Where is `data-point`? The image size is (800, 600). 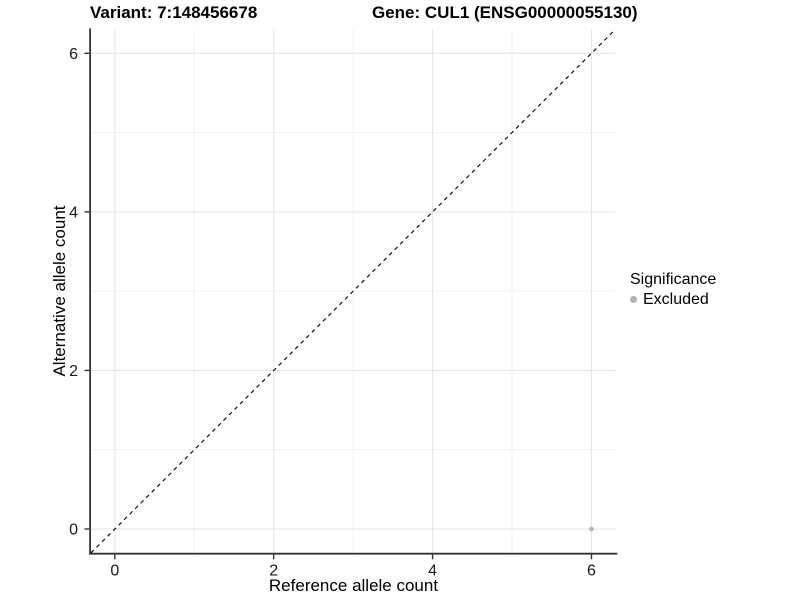 data-point is located at coordinates (591, 529).